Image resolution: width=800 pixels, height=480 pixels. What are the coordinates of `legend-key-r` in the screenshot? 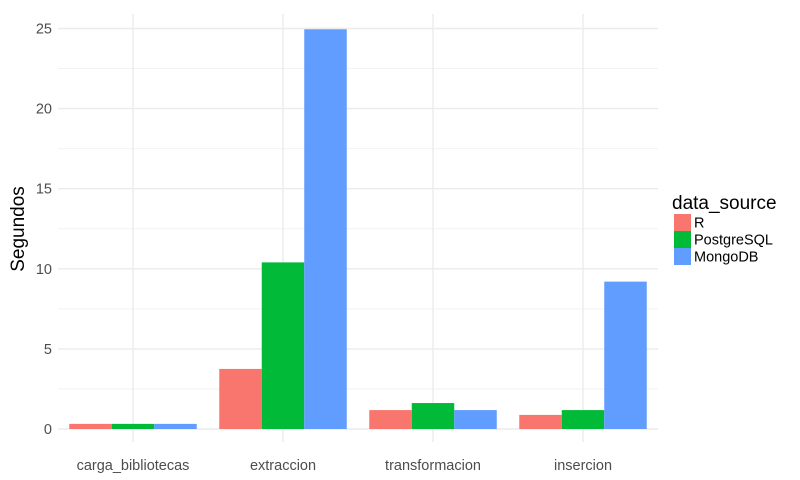 It's located at (682, 222).